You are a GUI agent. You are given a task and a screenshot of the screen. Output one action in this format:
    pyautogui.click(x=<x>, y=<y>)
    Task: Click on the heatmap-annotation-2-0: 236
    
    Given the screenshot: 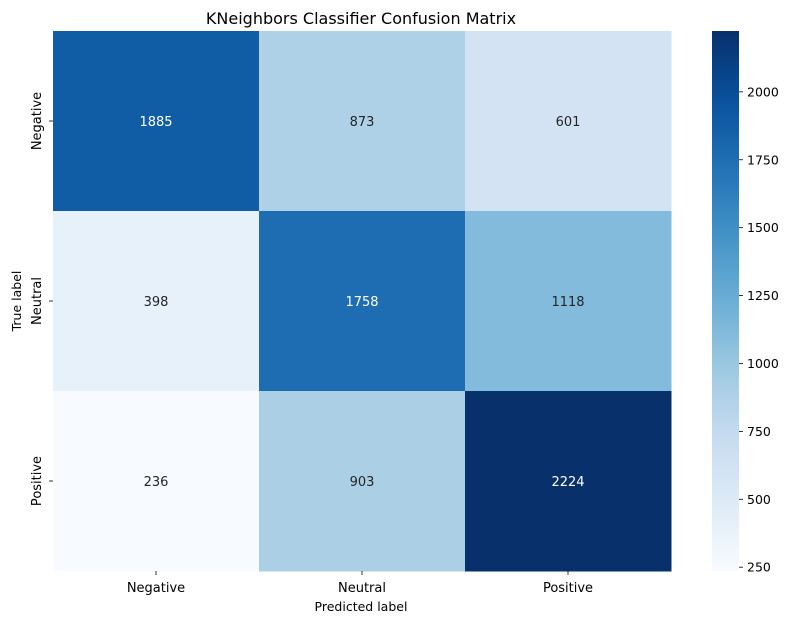 What is the action you would take?
    pyautogui.click(x=156, y=482)
    